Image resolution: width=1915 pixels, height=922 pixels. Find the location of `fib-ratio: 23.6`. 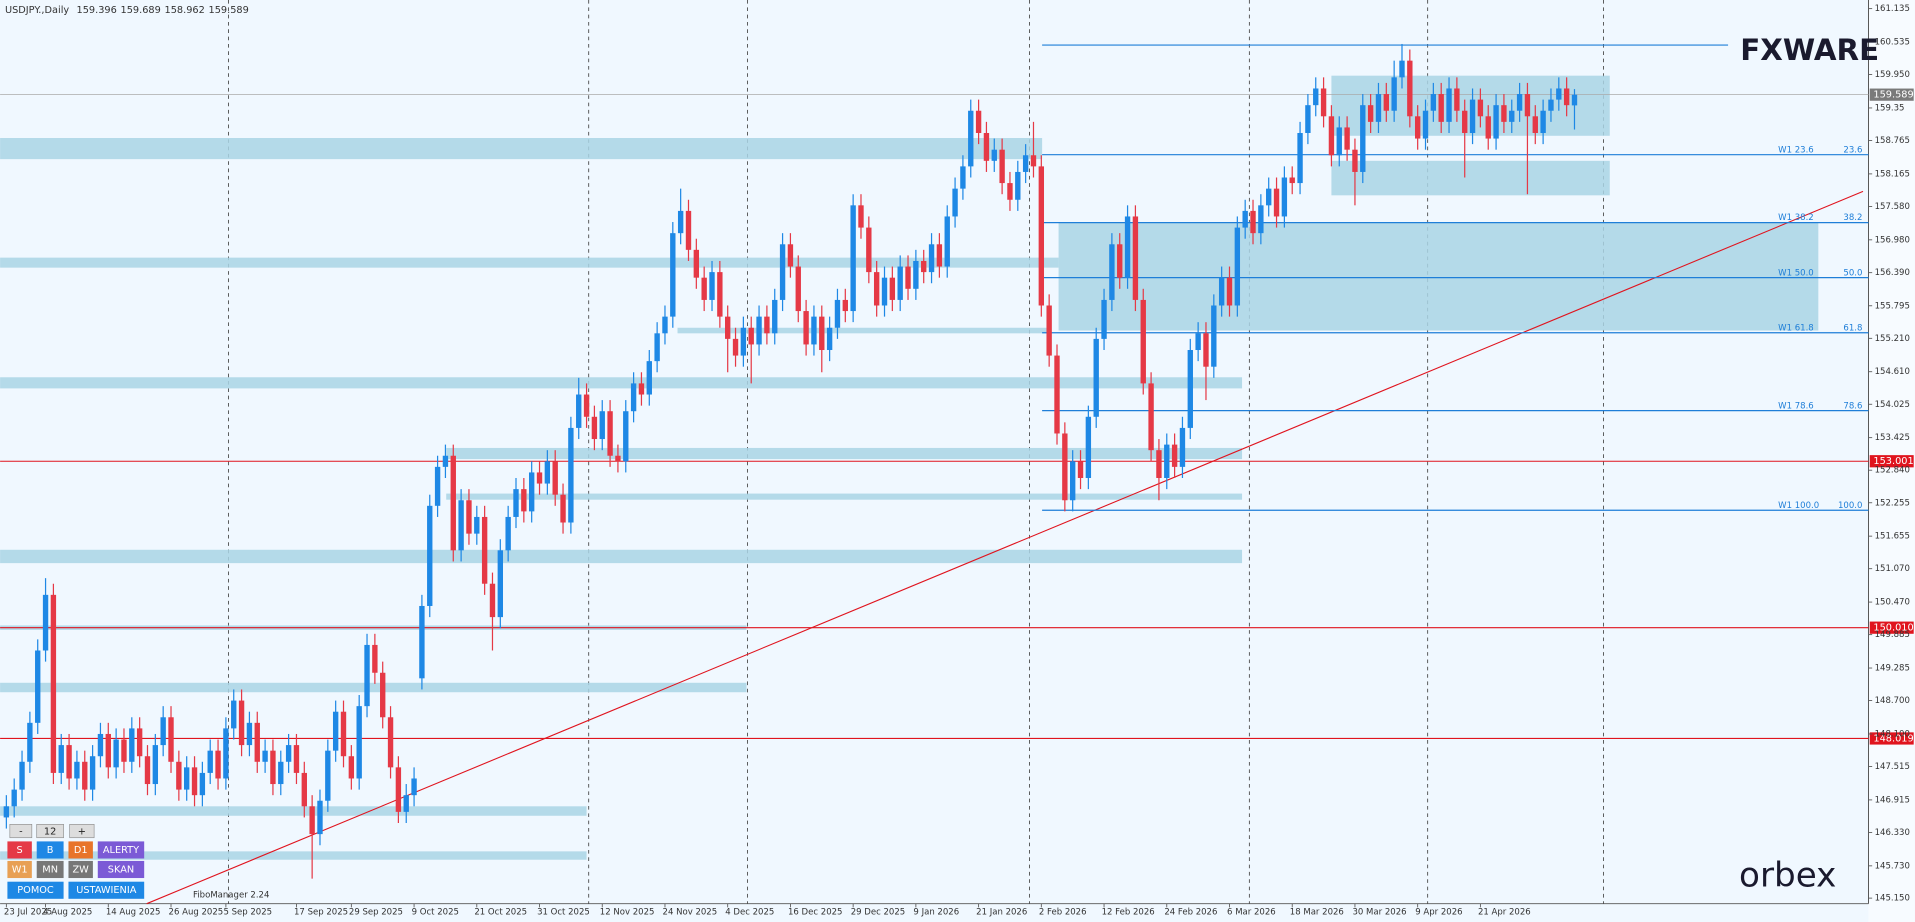

fib-ratio: 23.6 is located at coordinates (1852, 150).